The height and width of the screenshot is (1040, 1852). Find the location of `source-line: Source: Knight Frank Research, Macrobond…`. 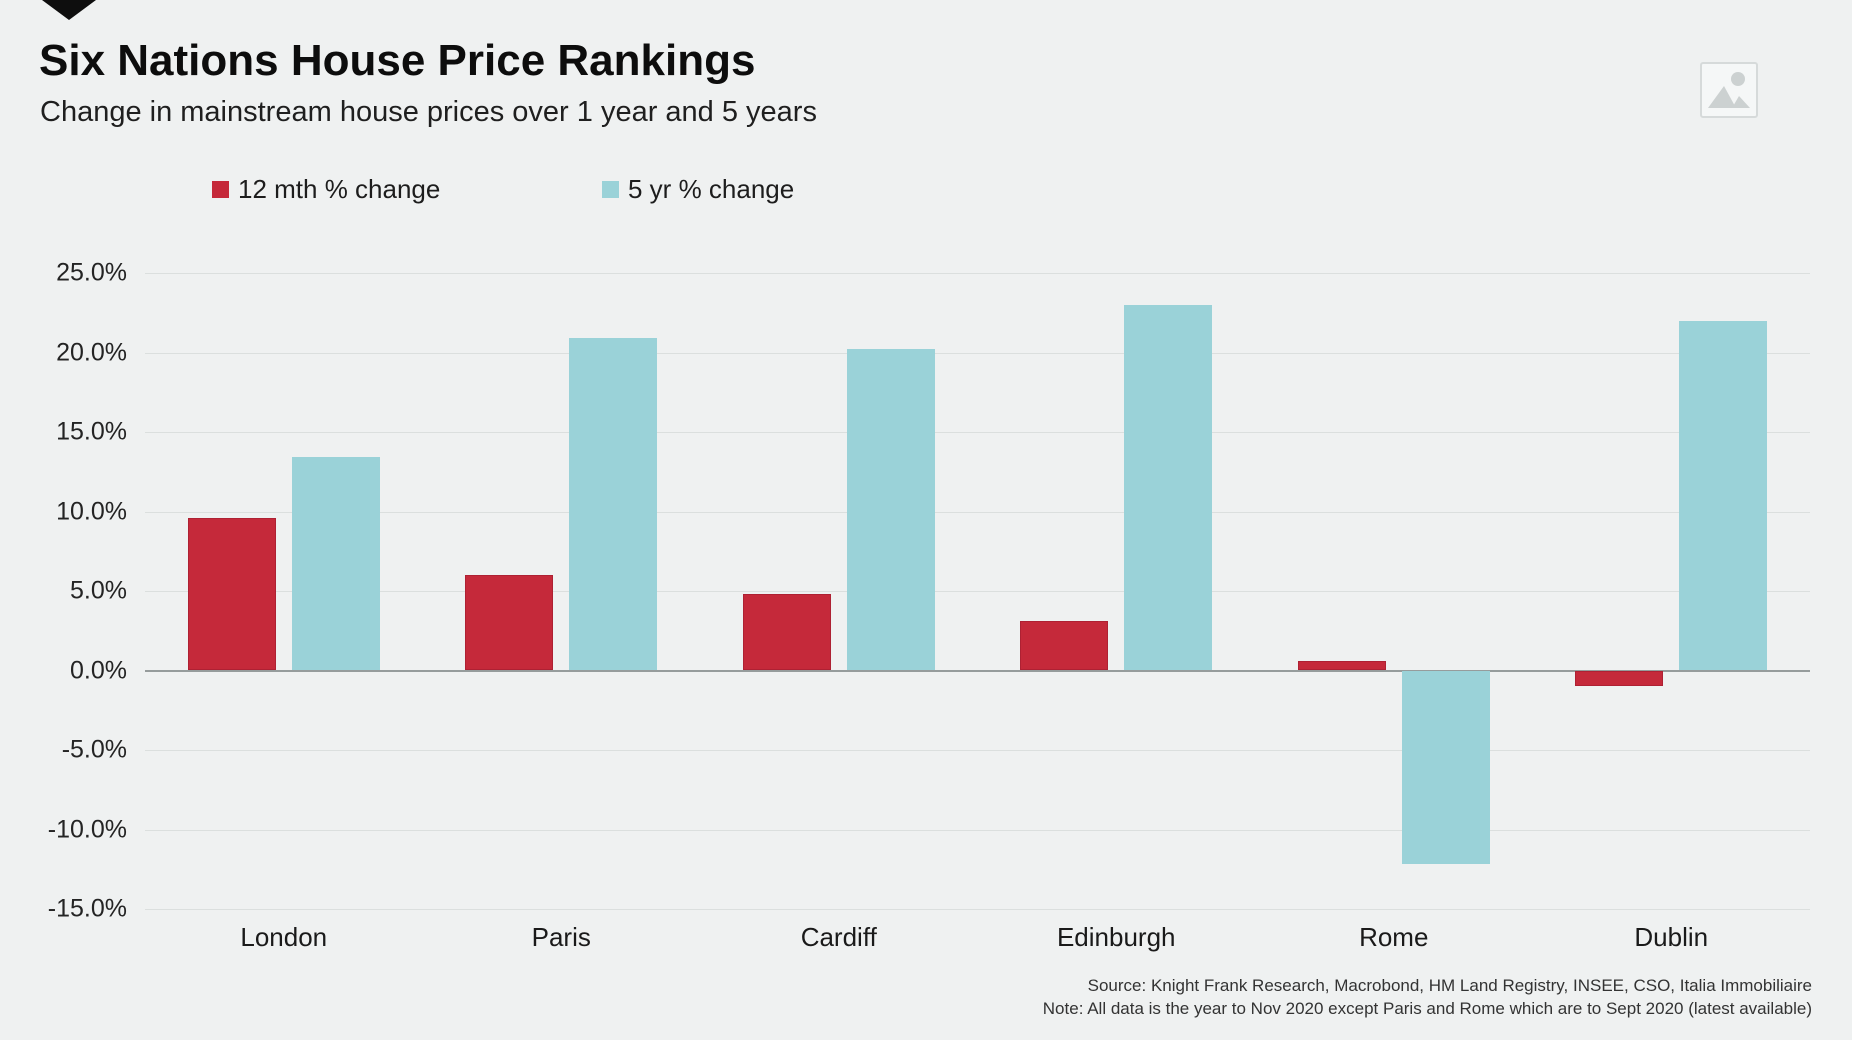

source-line: Source: Knight Frank Research, Macrobond… is located at coordinates (1449, 985).